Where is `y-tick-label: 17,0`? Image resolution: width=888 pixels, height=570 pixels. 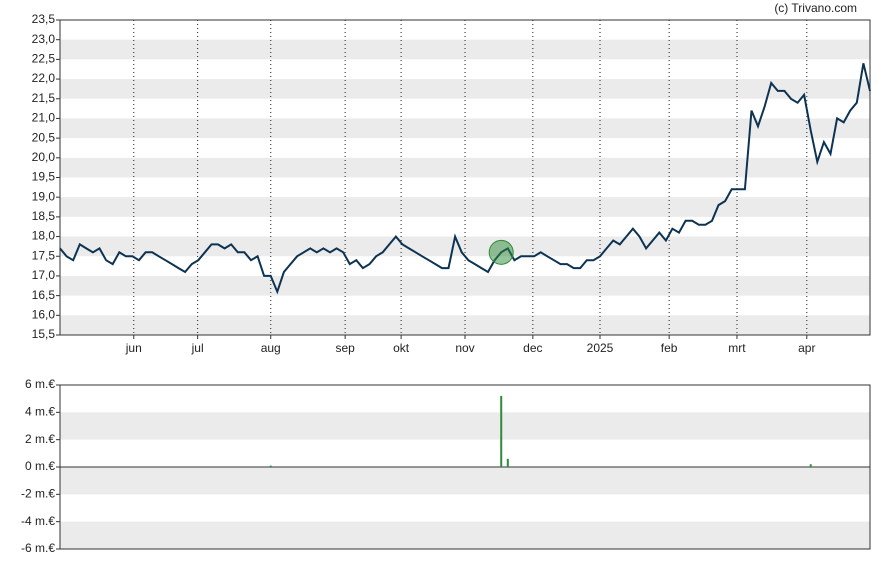
y-tick-label: 17,0 is located at coordinates (44, 275).